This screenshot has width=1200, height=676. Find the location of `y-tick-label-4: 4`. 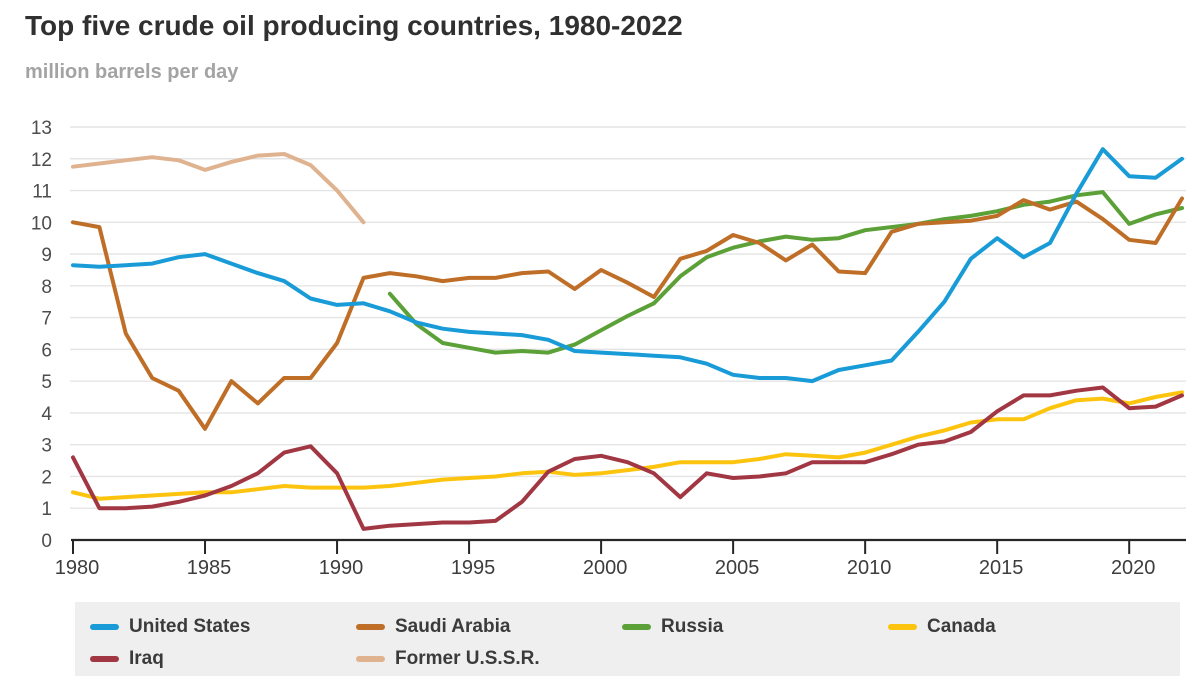

y-tick-label-4: 4 is located at coordinates (46, 414).